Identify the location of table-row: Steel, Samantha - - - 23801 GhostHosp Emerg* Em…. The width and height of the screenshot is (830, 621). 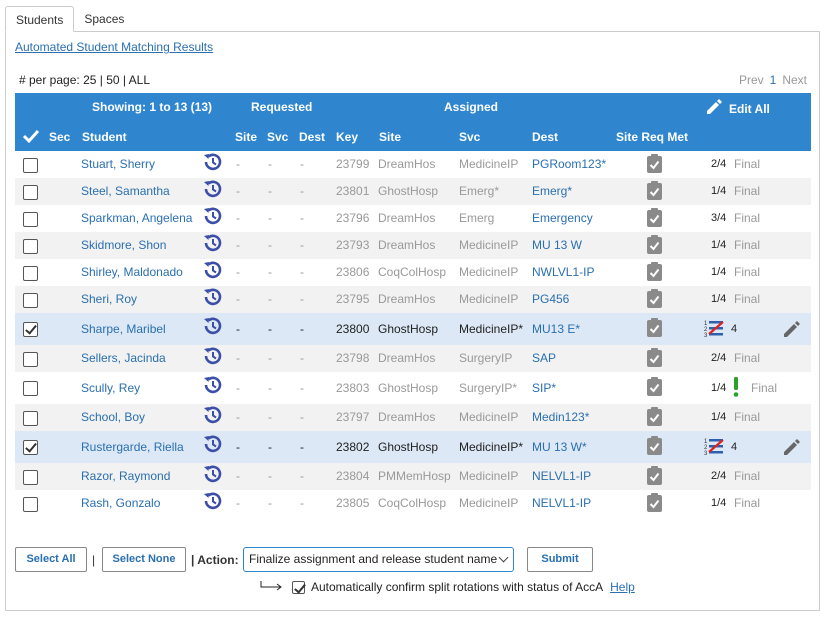
(413, 191).